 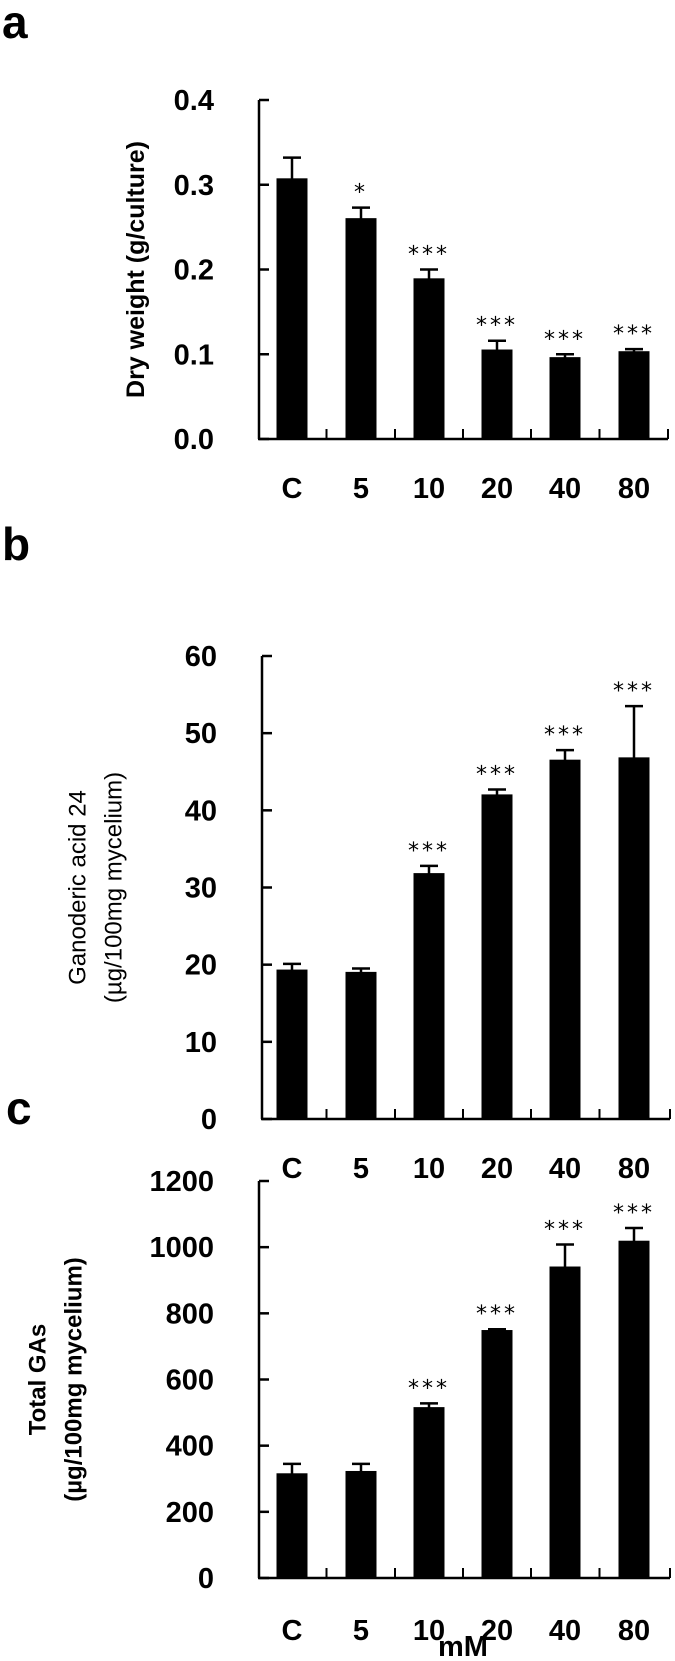 I want to click on bar-b-80: ***, so click(x=634, y=899).